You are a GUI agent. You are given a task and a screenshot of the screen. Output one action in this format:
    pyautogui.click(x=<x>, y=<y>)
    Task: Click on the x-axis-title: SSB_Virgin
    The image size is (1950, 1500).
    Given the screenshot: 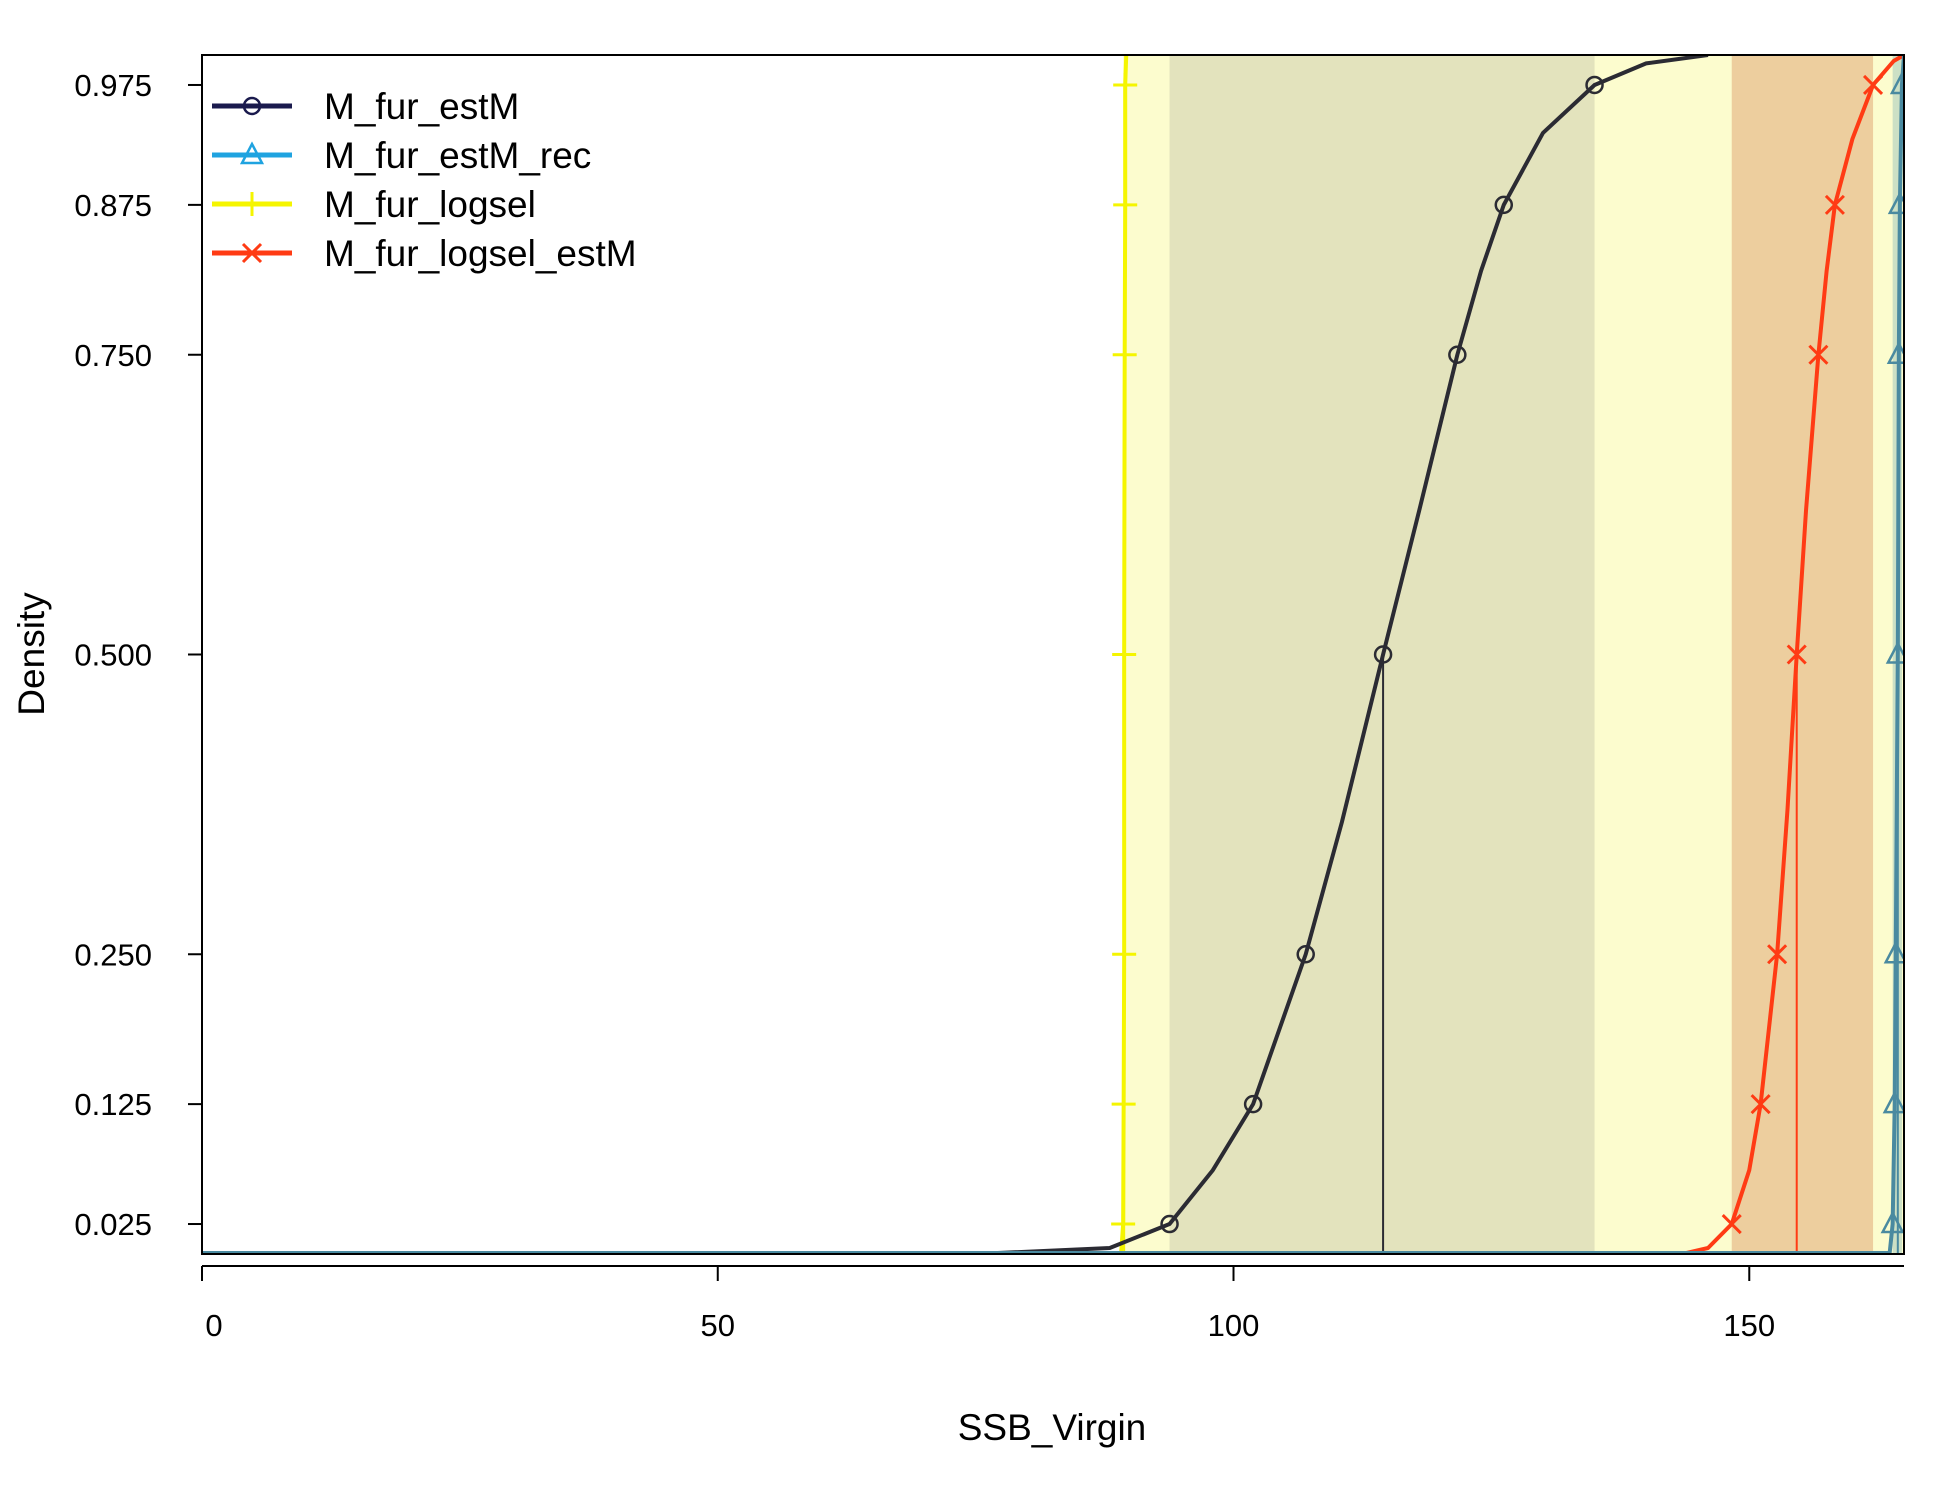 What is the action you would take?
    pyautogui.click(x=1052, y=1427)
    